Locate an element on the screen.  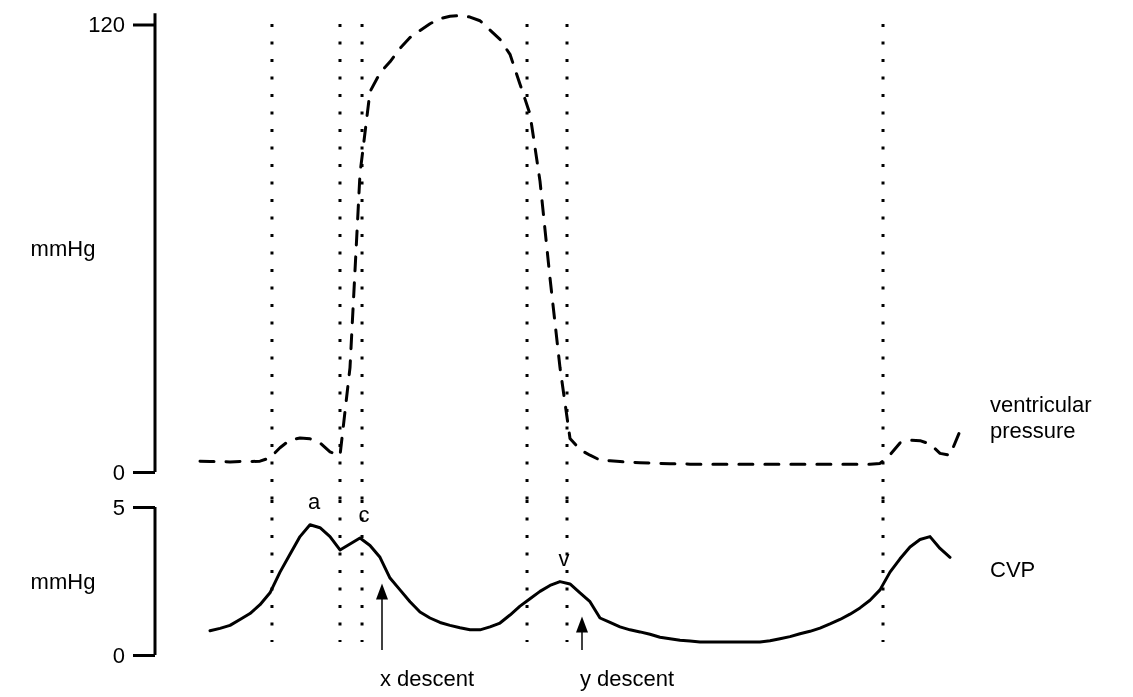
text: y descent is located at coordinates (627, 678).